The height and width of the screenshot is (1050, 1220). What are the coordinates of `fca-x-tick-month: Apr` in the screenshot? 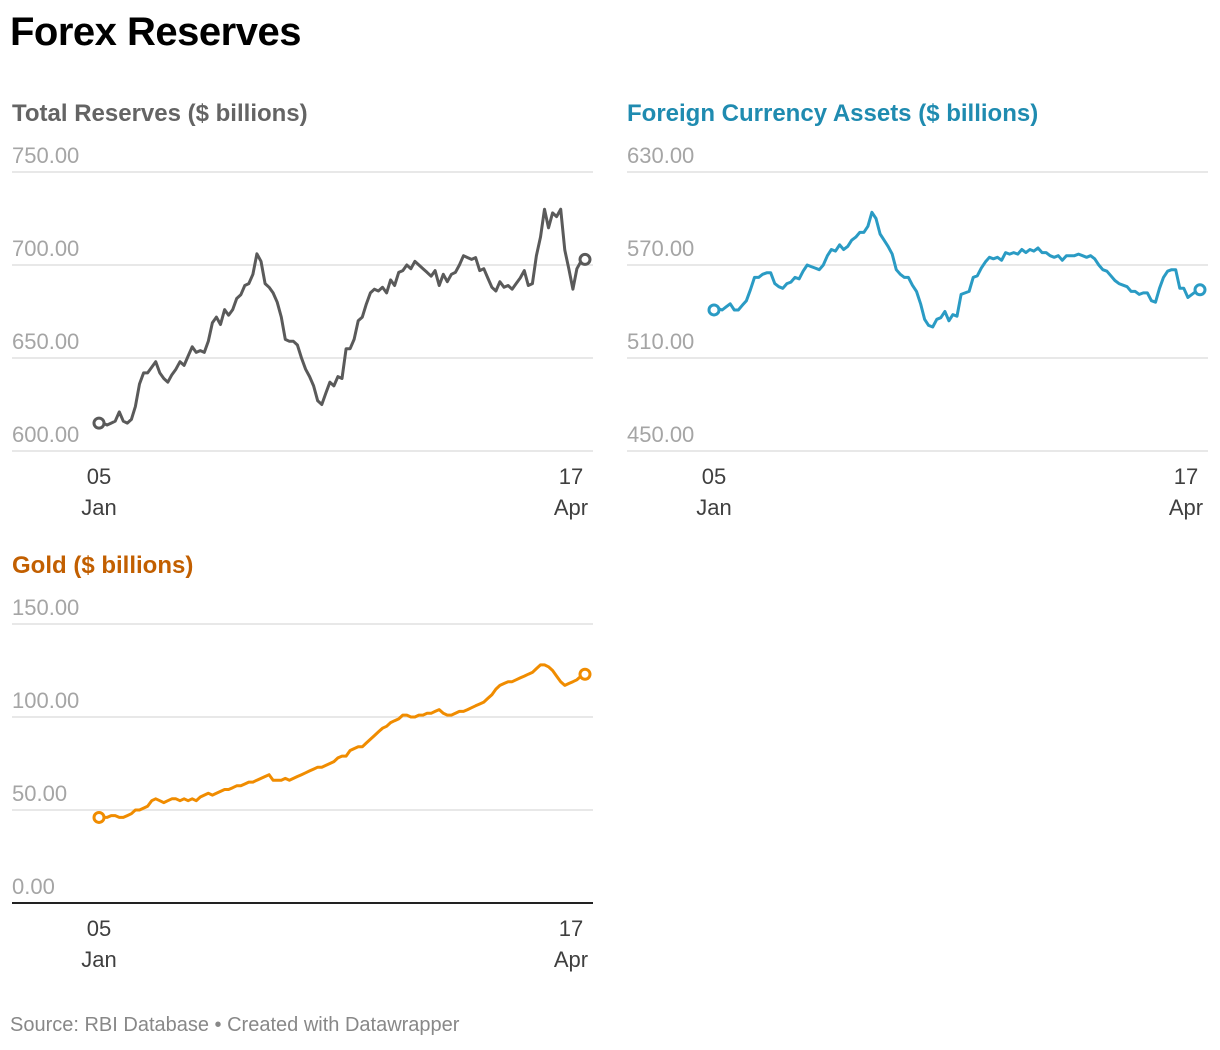 It's located at (1186, 507).